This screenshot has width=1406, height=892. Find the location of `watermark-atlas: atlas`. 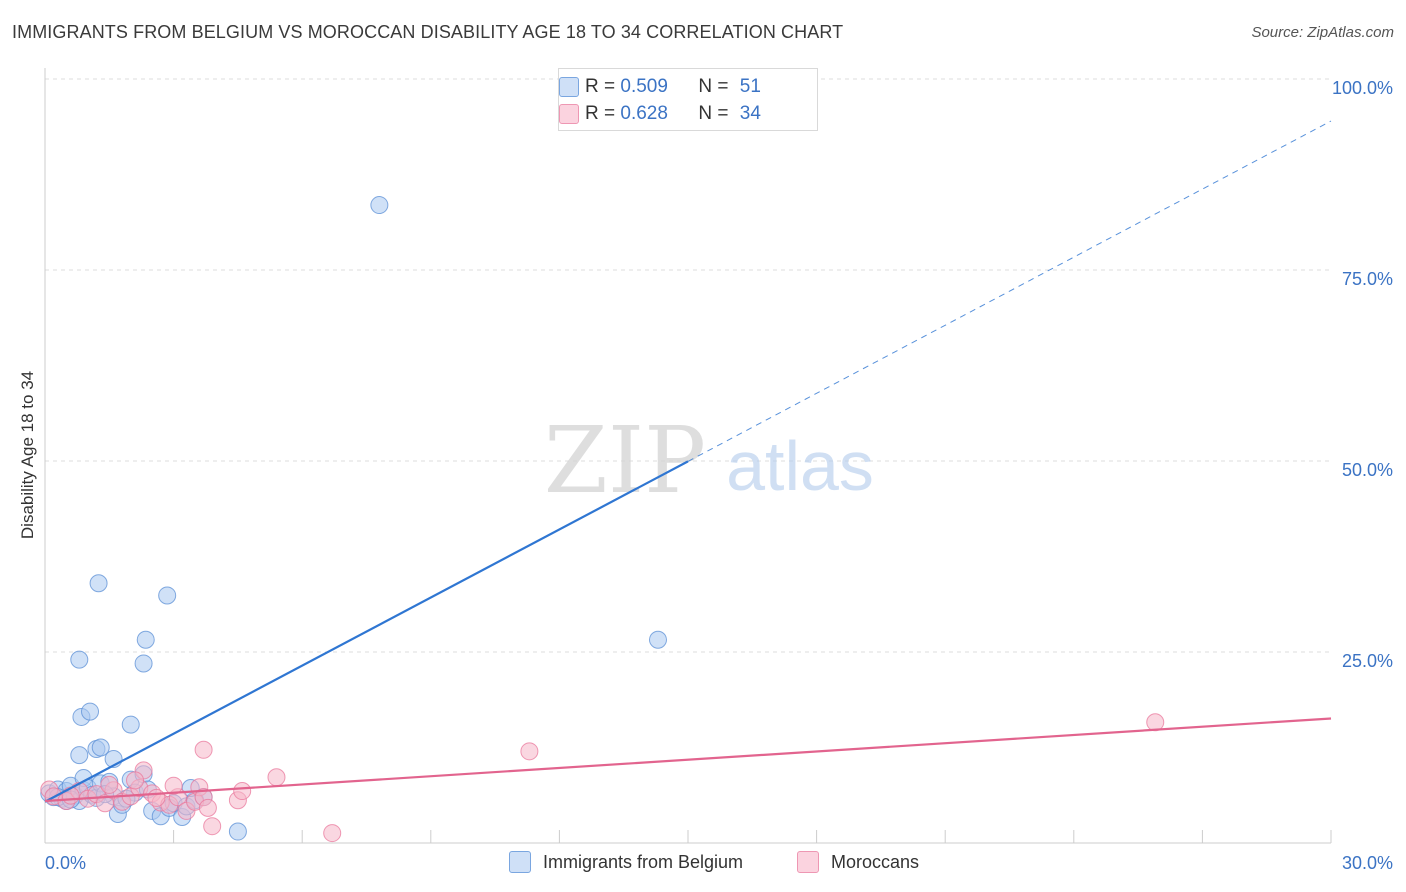

watermark-atlas: atlas is located at coordinates (800, 466).